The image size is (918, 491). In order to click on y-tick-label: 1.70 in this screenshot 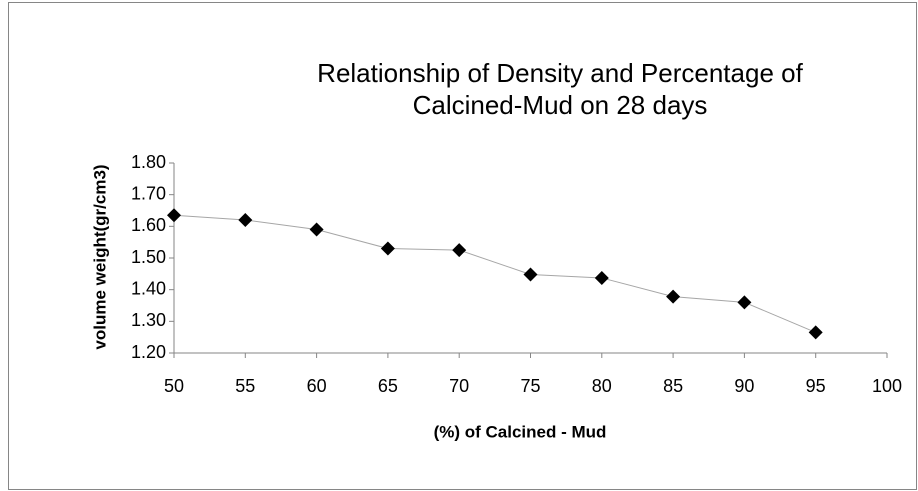, I will do `click(148, 193)`.